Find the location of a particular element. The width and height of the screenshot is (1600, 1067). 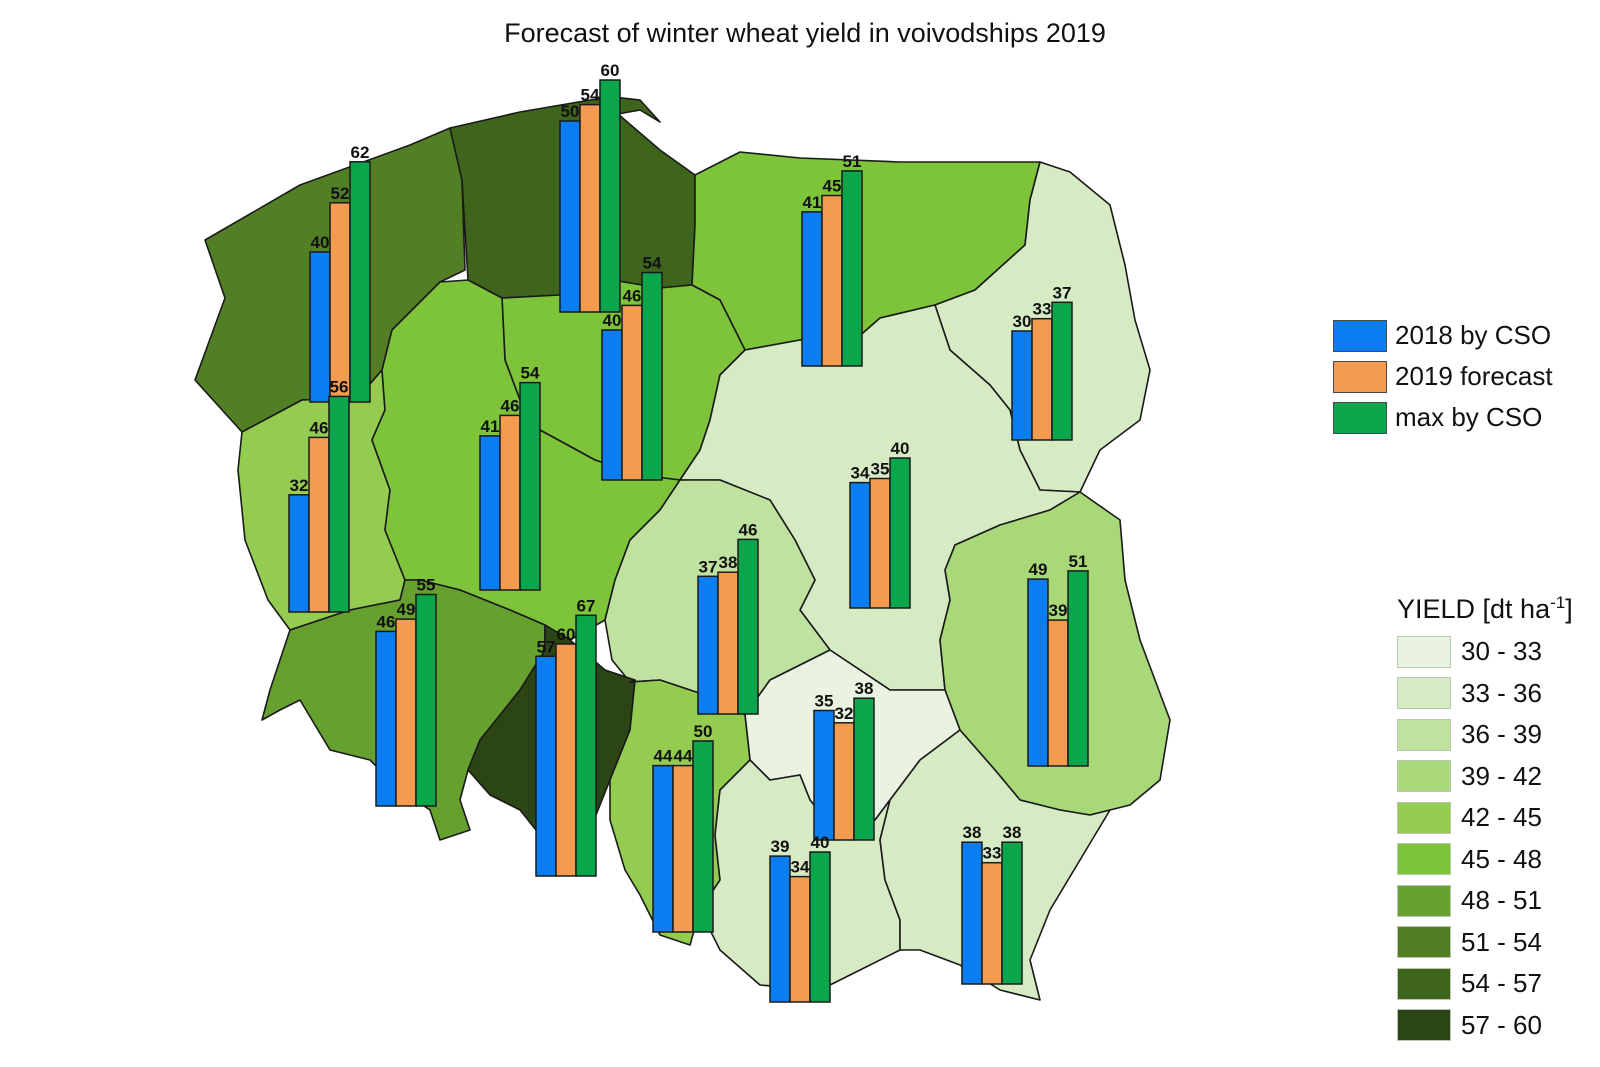

bar-label-lubelskie-max: 51 is located at coordinates (1078, 561).